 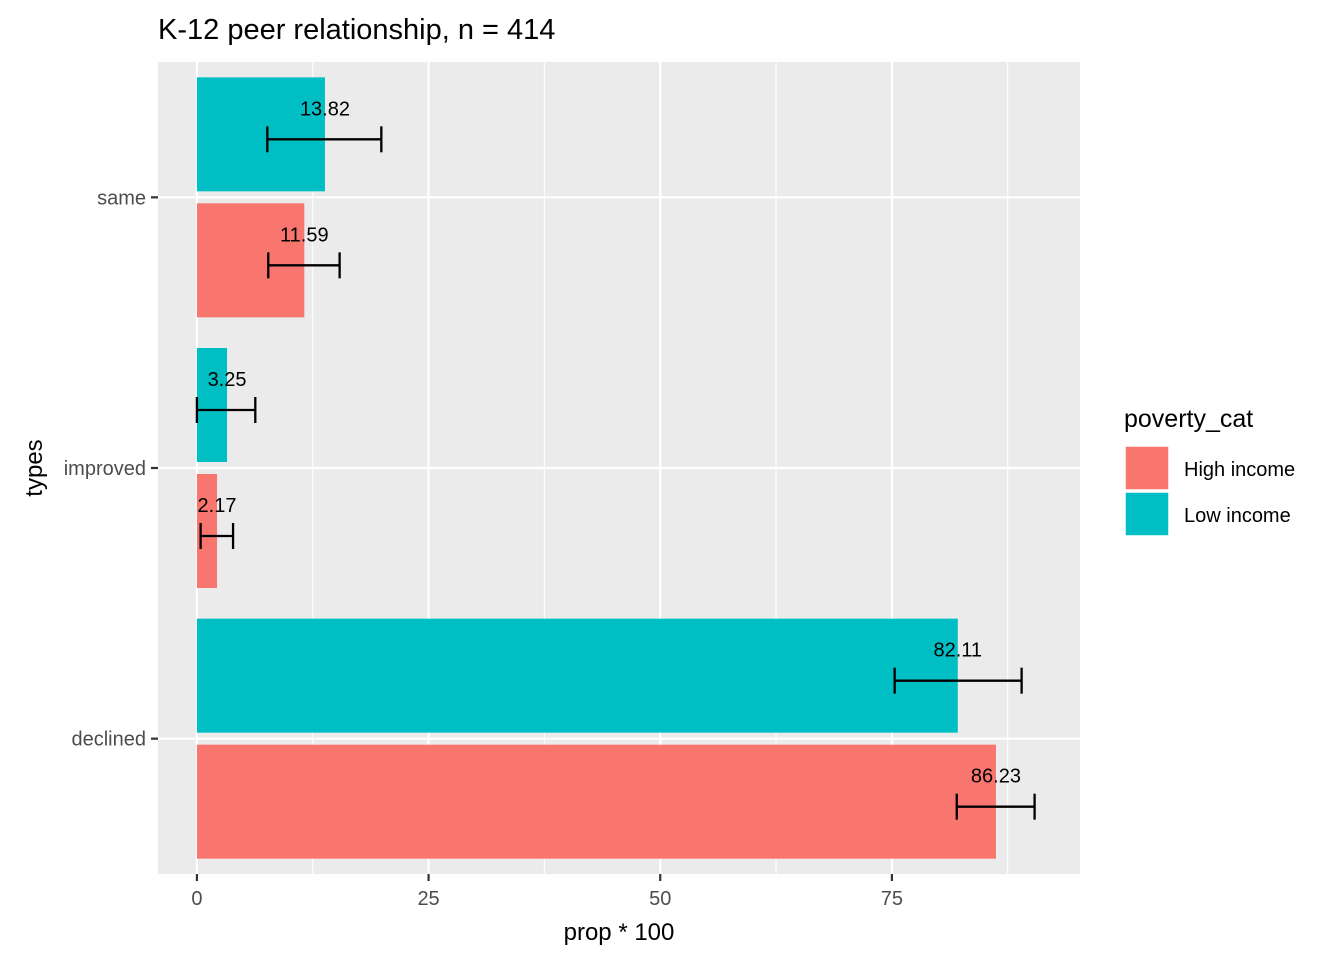 I want to click on x-tick-label: 50, so click(x=660, y=899).